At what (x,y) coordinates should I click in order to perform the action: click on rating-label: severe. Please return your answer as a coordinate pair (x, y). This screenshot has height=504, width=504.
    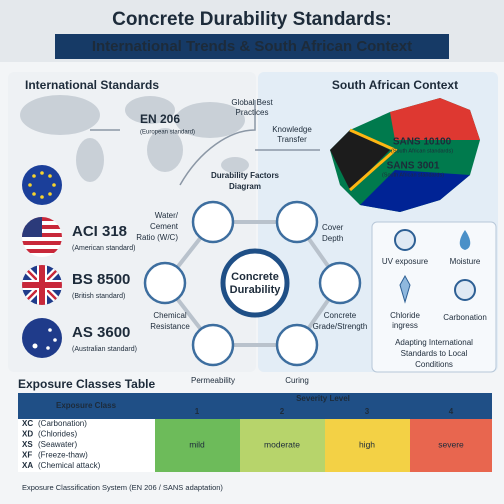
    Looking at the image, I should click on (451, 444).